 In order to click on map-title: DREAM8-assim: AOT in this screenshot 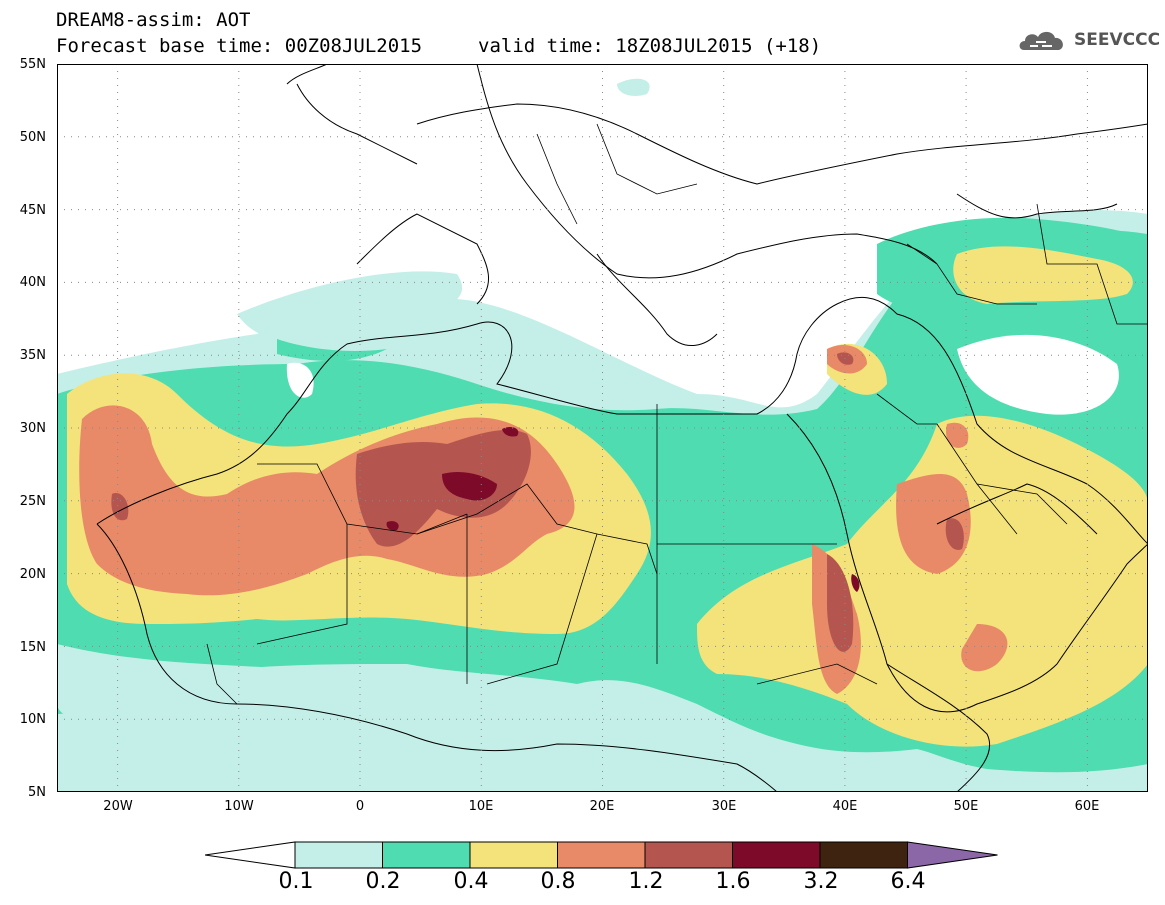, I will do `click(153, 20)`.